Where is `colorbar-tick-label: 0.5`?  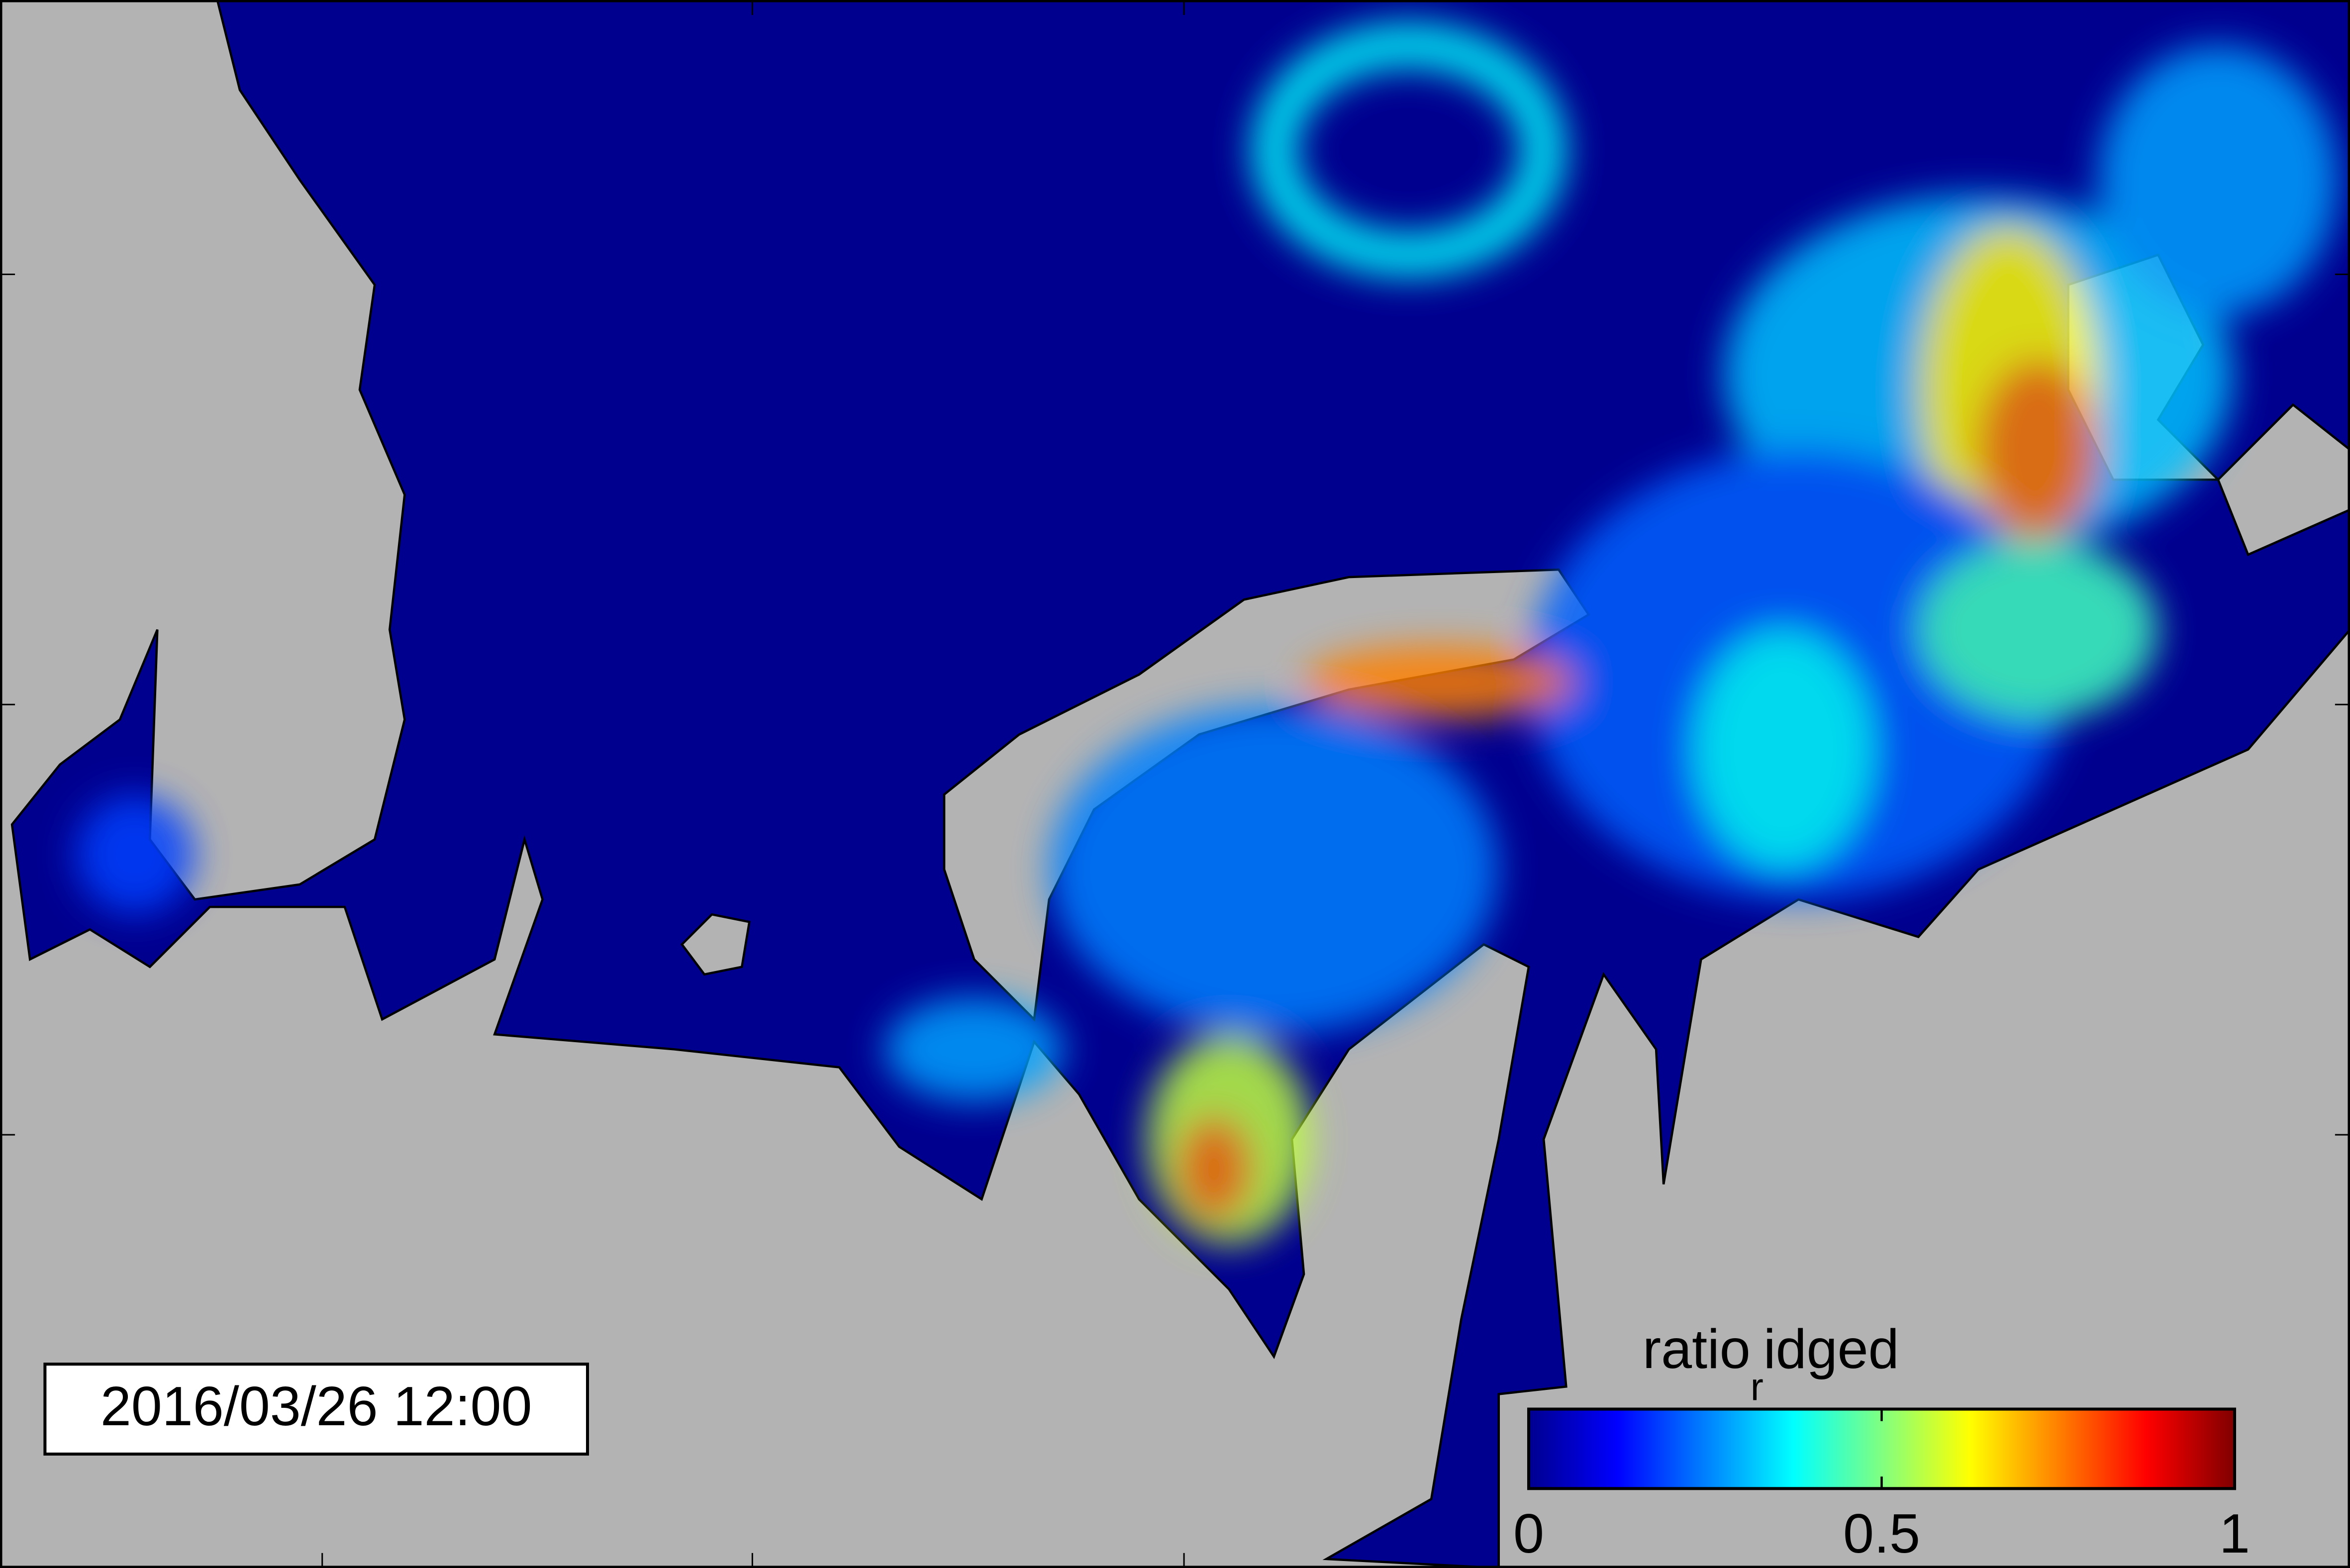 colorbar-tick-label: 0.5 is located at coordinates (1881, 1533).